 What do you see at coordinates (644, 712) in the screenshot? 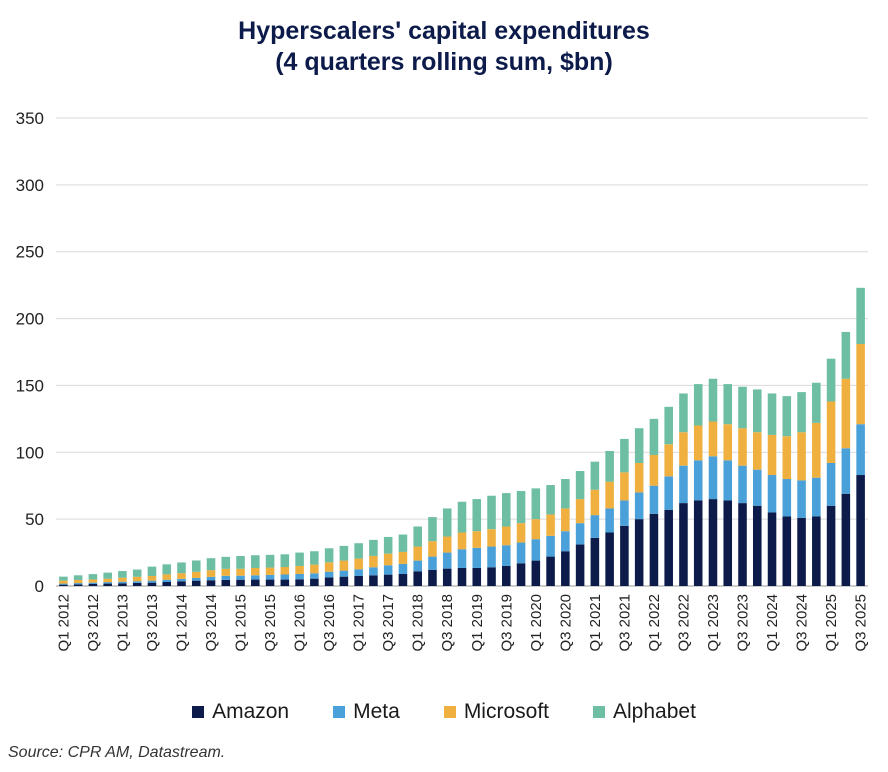
I see `legend-item-alphabet: Alphabet` at bounding box center [644, 712].